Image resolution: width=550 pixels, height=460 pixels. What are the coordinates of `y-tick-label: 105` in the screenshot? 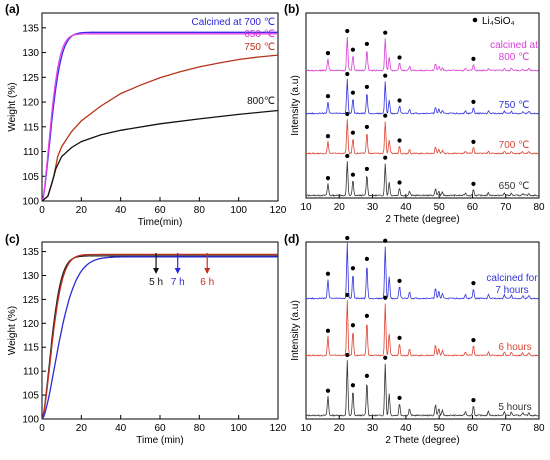 It's located at (30, 177).